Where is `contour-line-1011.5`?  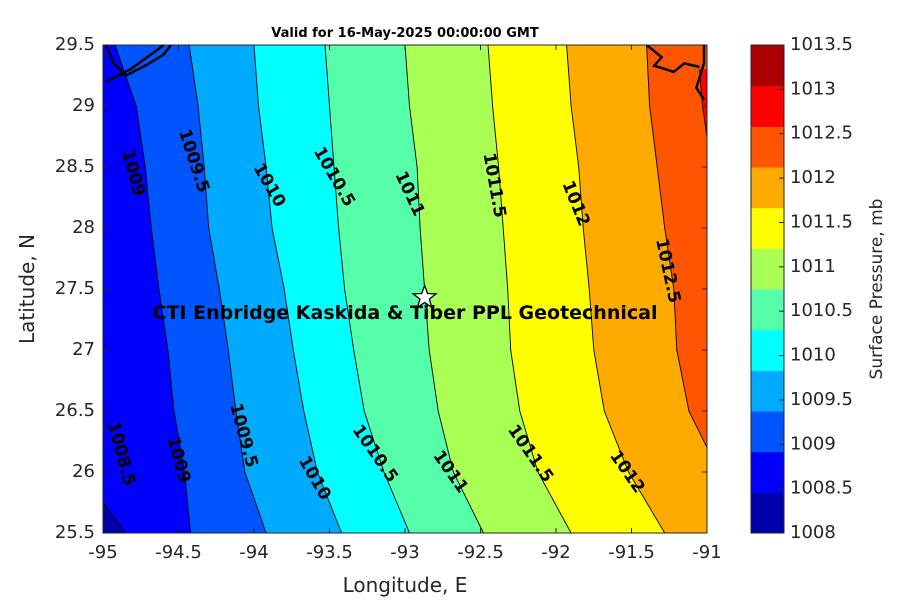 contour-line-1011.5 is located at coordinates (529, 289).